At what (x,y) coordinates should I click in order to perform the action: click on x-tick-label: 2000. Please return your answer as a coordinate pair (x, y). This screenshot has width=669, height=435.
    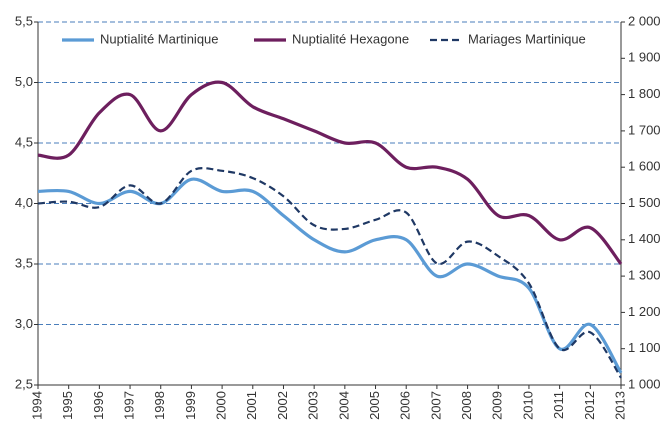
    Looking at the image, I should click on (221, 405).